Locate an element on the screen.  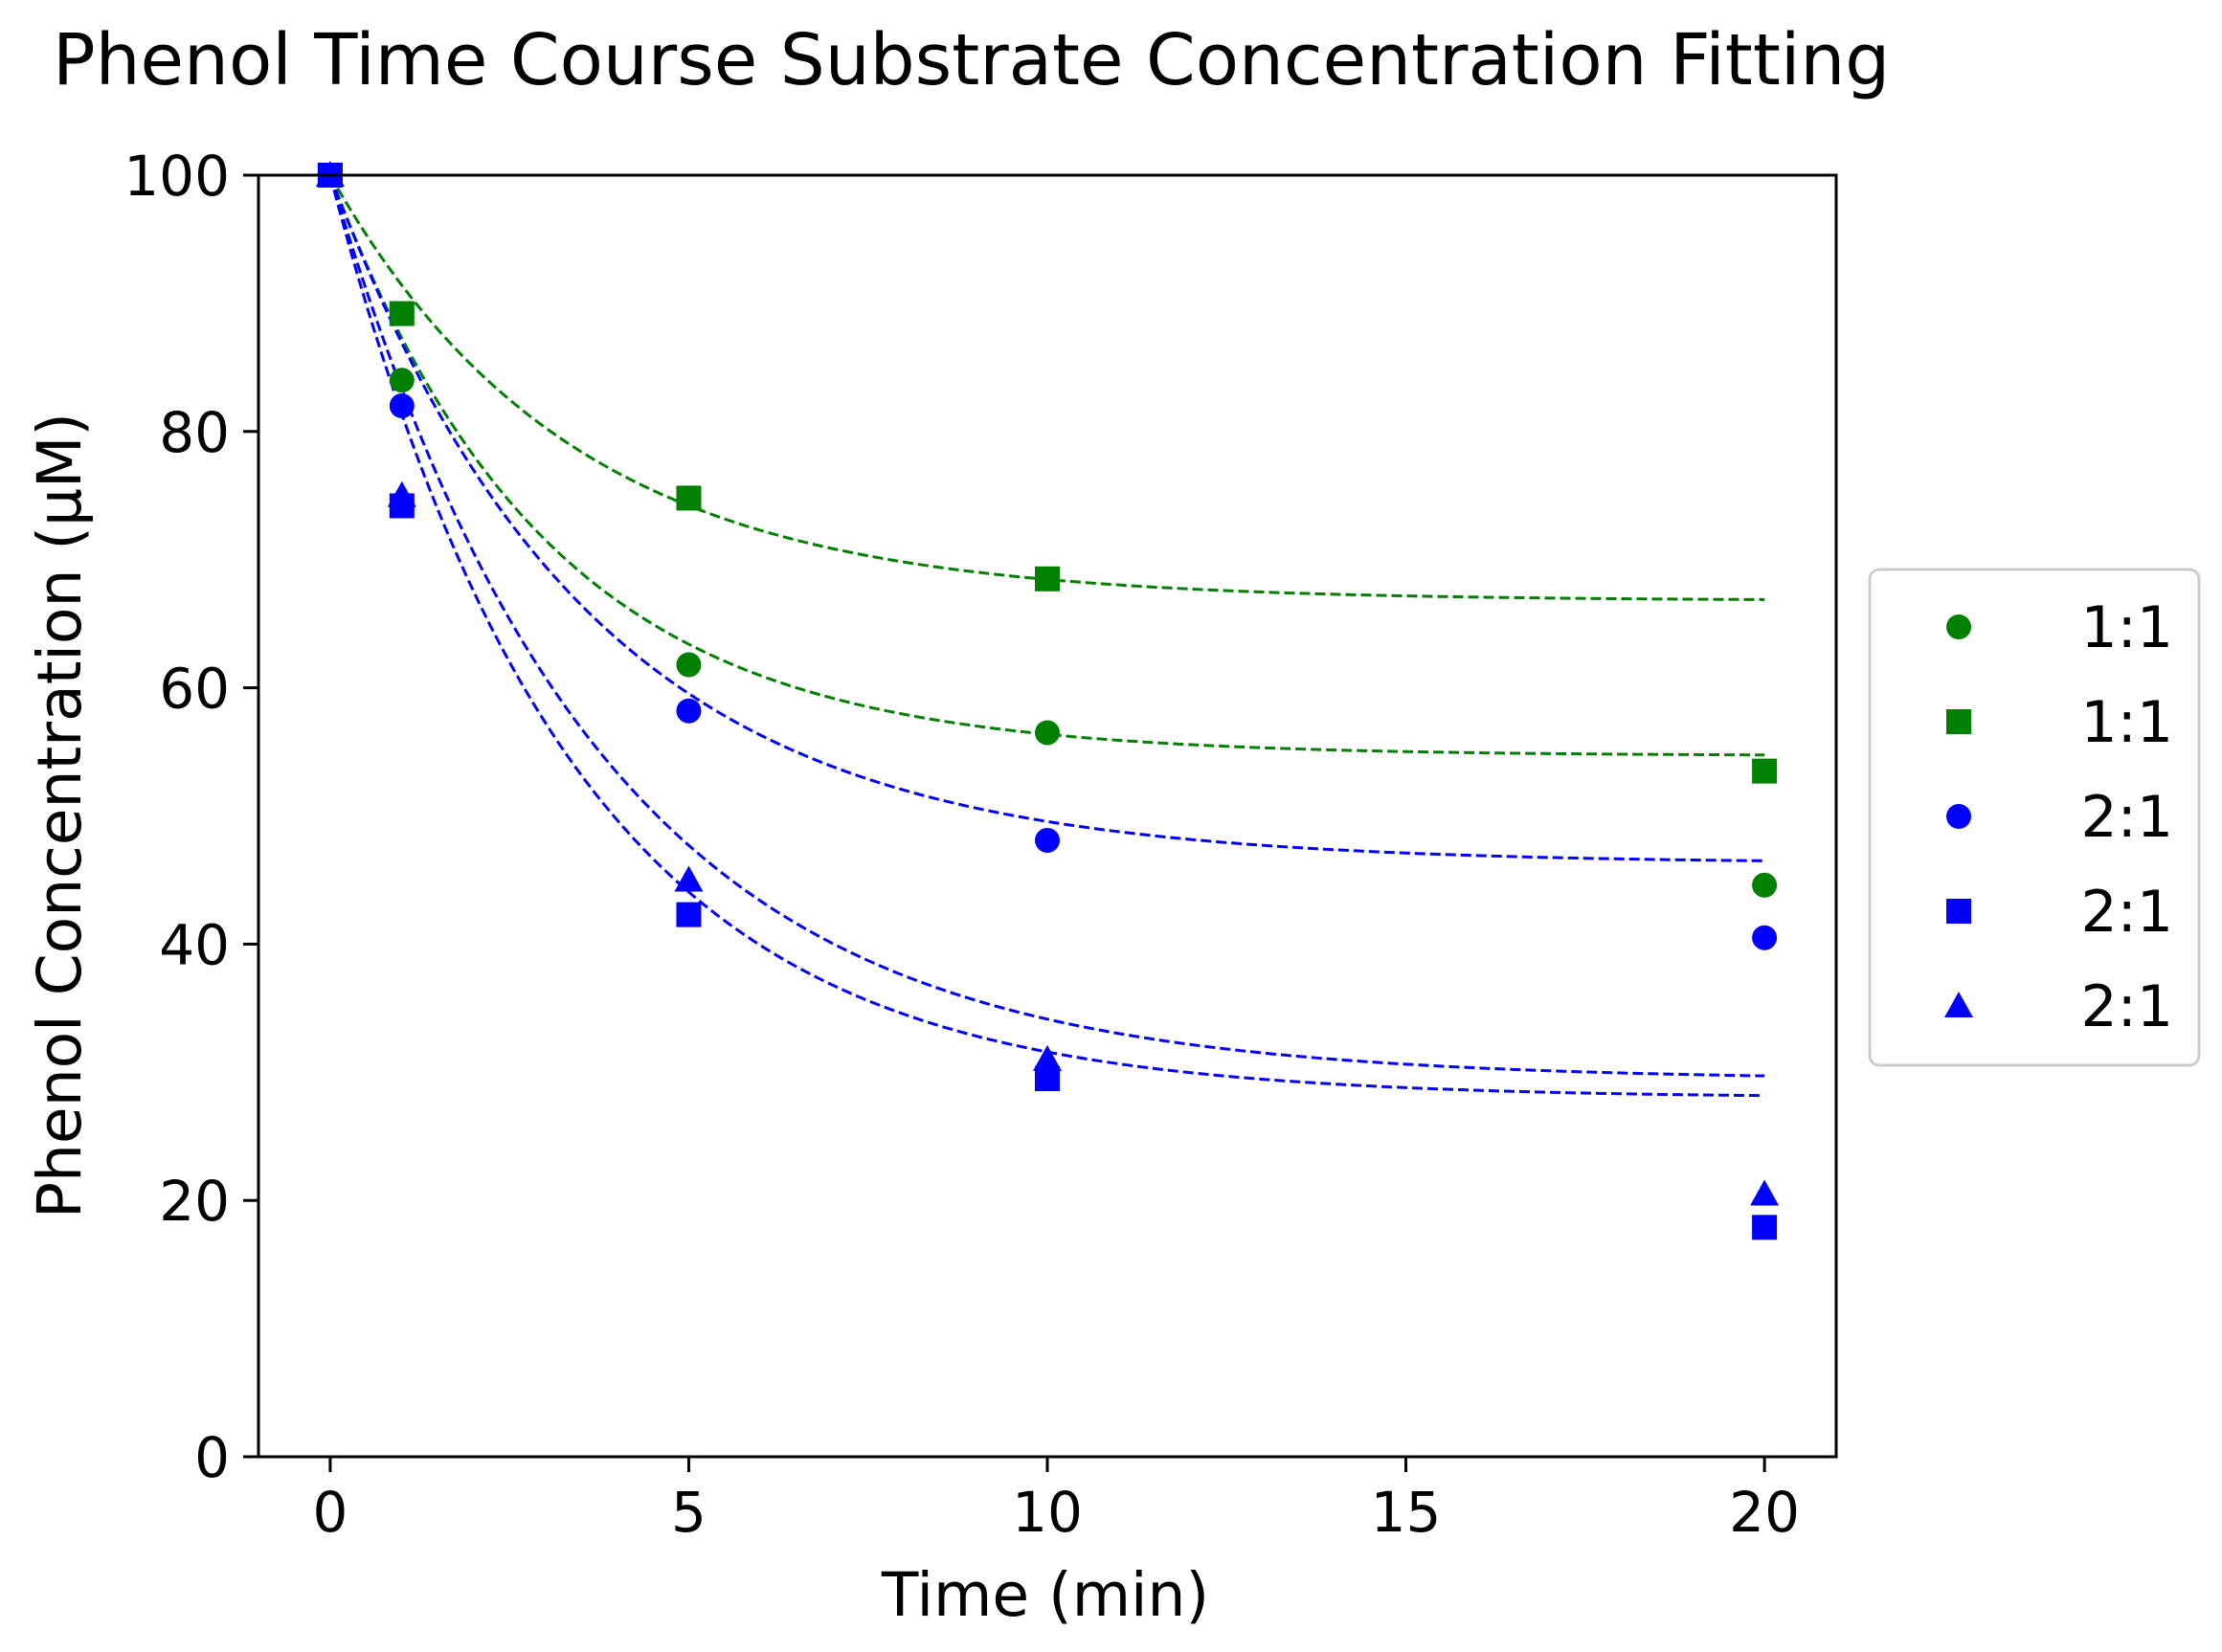
x-tick-label: 15 is located at coordinates (1406, 1512).